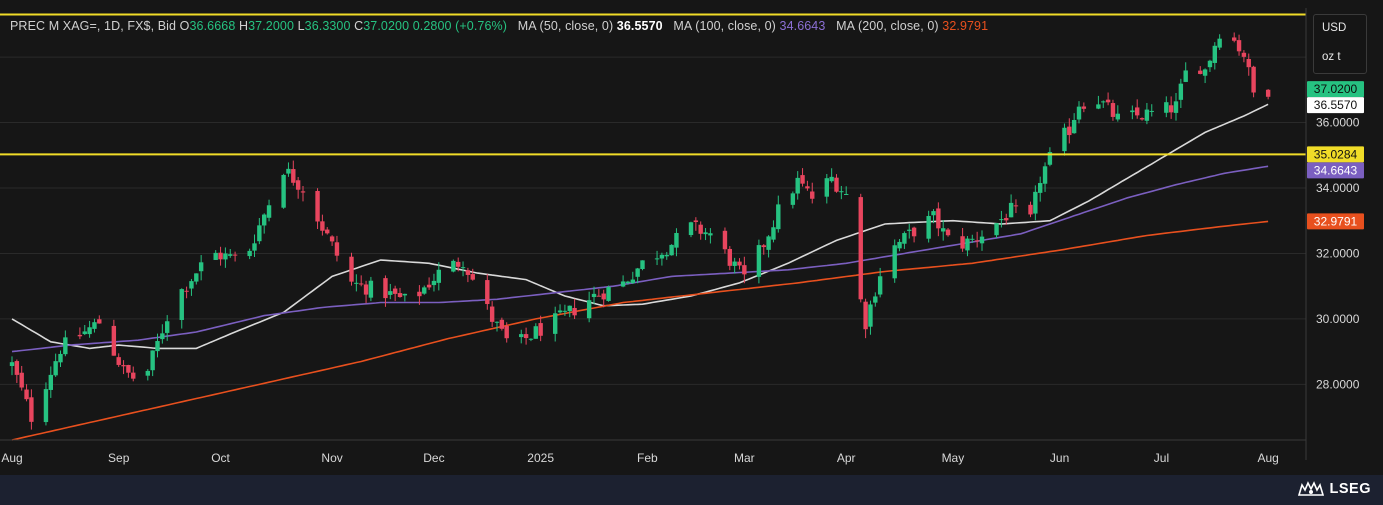  I want to click on legend-instrument: PREC M XAG=, 1D, FX$, Bid, so click(93, 26).